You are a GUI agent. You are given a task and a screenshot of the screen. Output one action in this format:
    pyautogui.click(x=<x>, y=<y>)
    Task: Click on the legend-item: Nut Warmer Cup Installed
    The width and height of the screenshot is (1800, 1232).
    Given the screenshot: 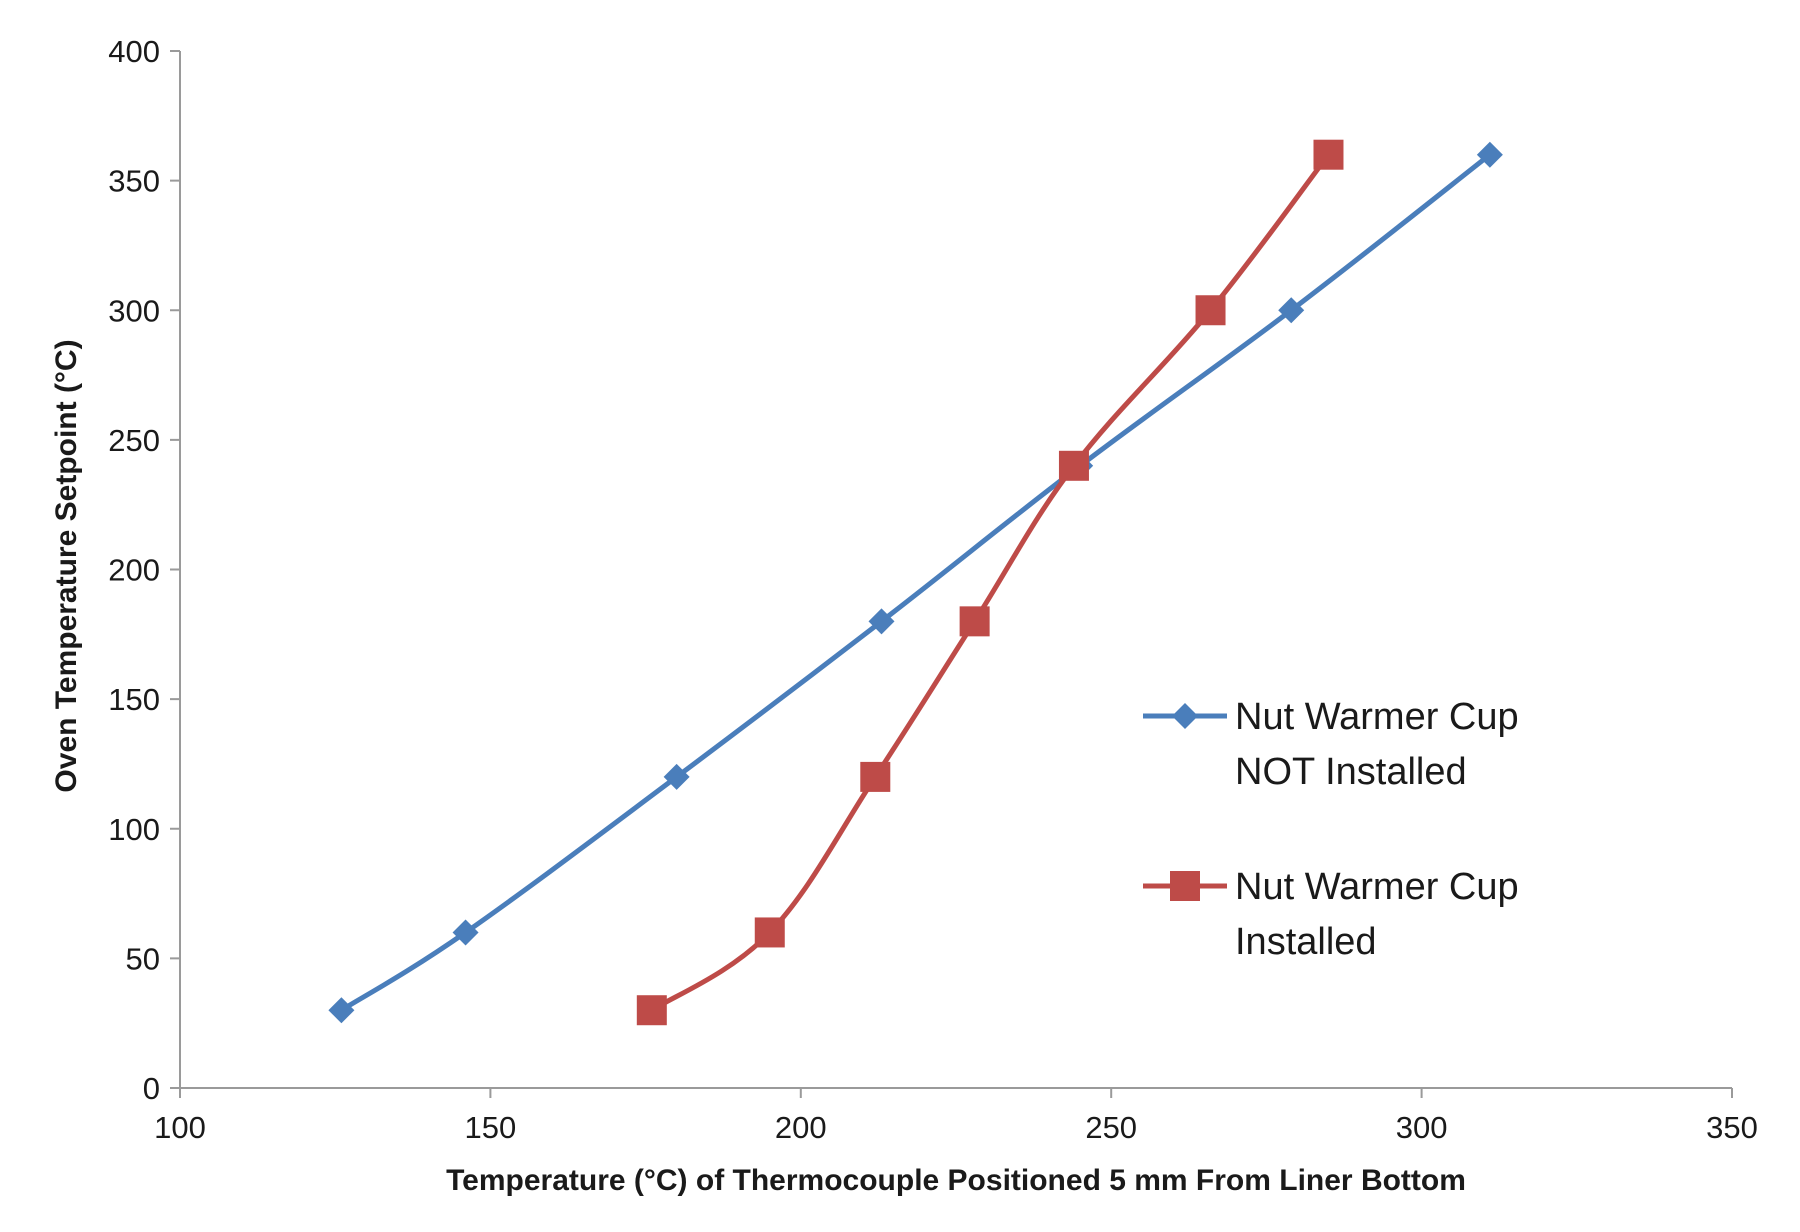 What is the action you would take?
    pyautogui.click(x=1331, y=914)
    